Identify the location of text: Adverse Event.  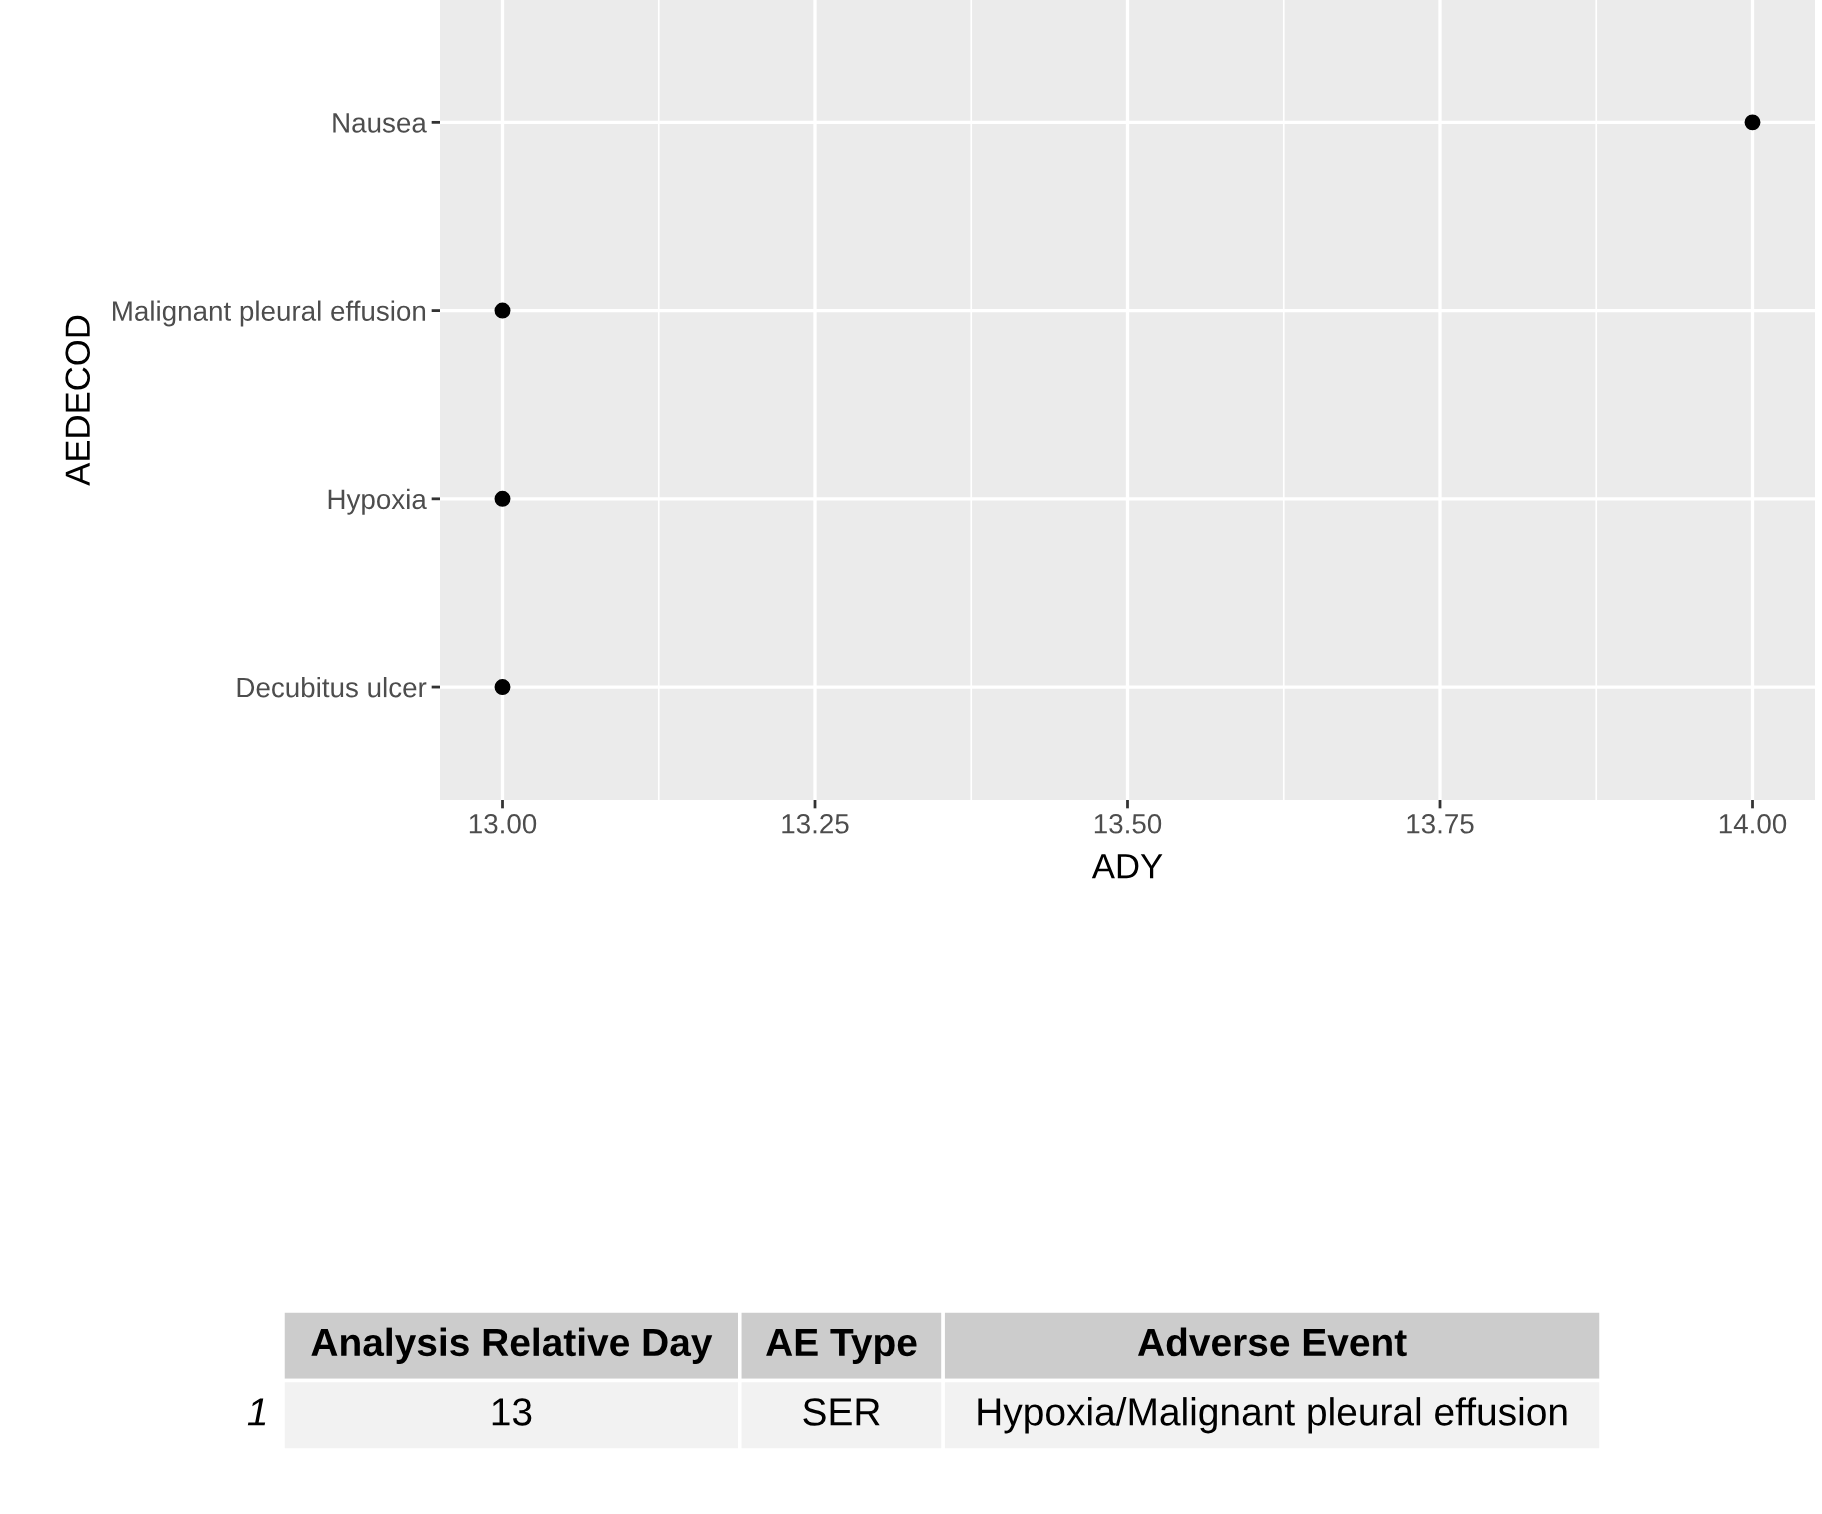
(1272, 1342).